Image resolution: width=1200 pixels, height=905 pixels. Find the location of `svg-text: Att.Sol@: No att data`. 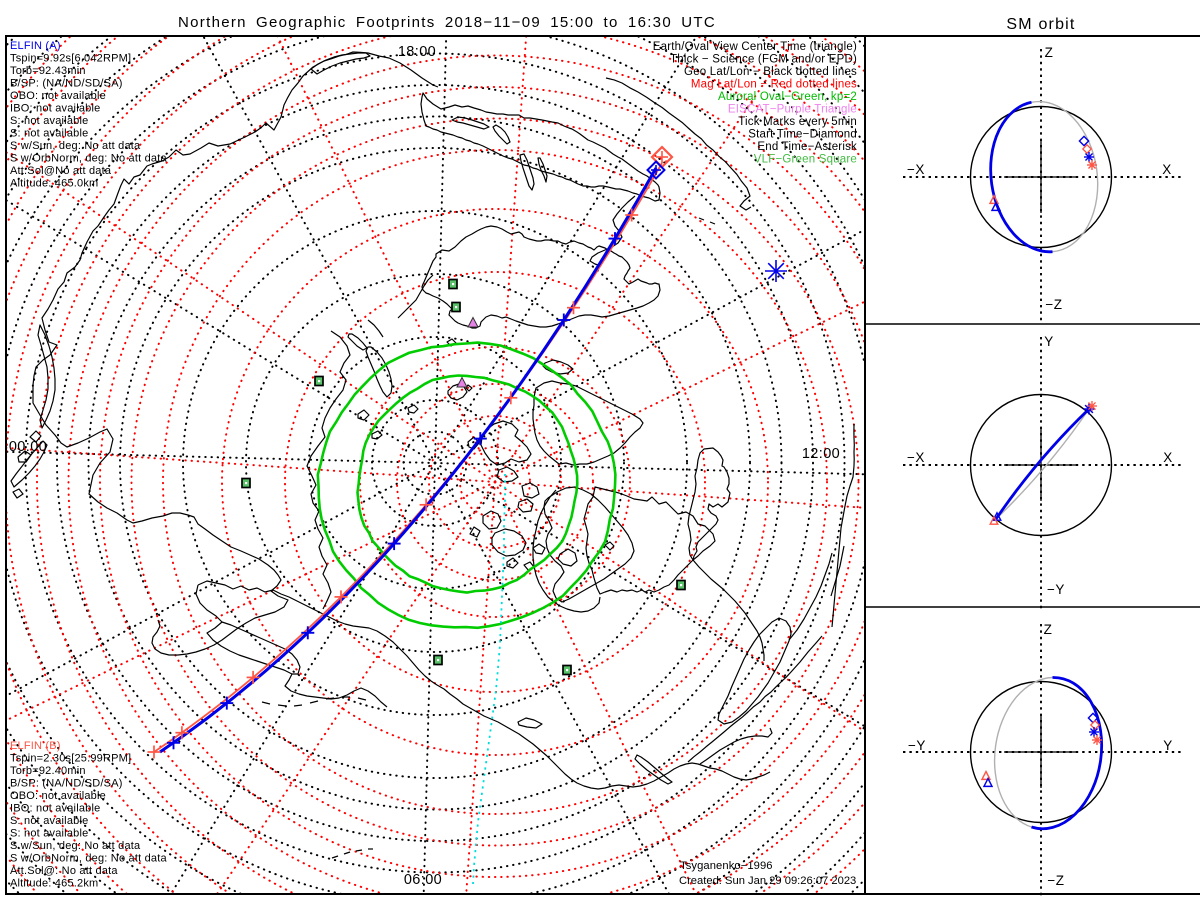

svg-text: Att.Sol@: No att data is located at coordinates (64, 871).